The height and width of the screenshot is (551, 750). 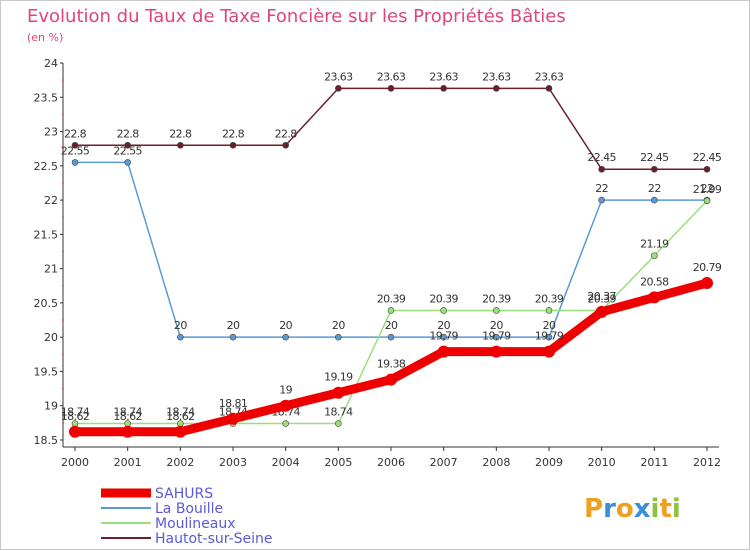 What do you see at coordinates (338, 462) in the screenshot?
I see `x-tick-label: 2005` at bounding box center [338, 462].